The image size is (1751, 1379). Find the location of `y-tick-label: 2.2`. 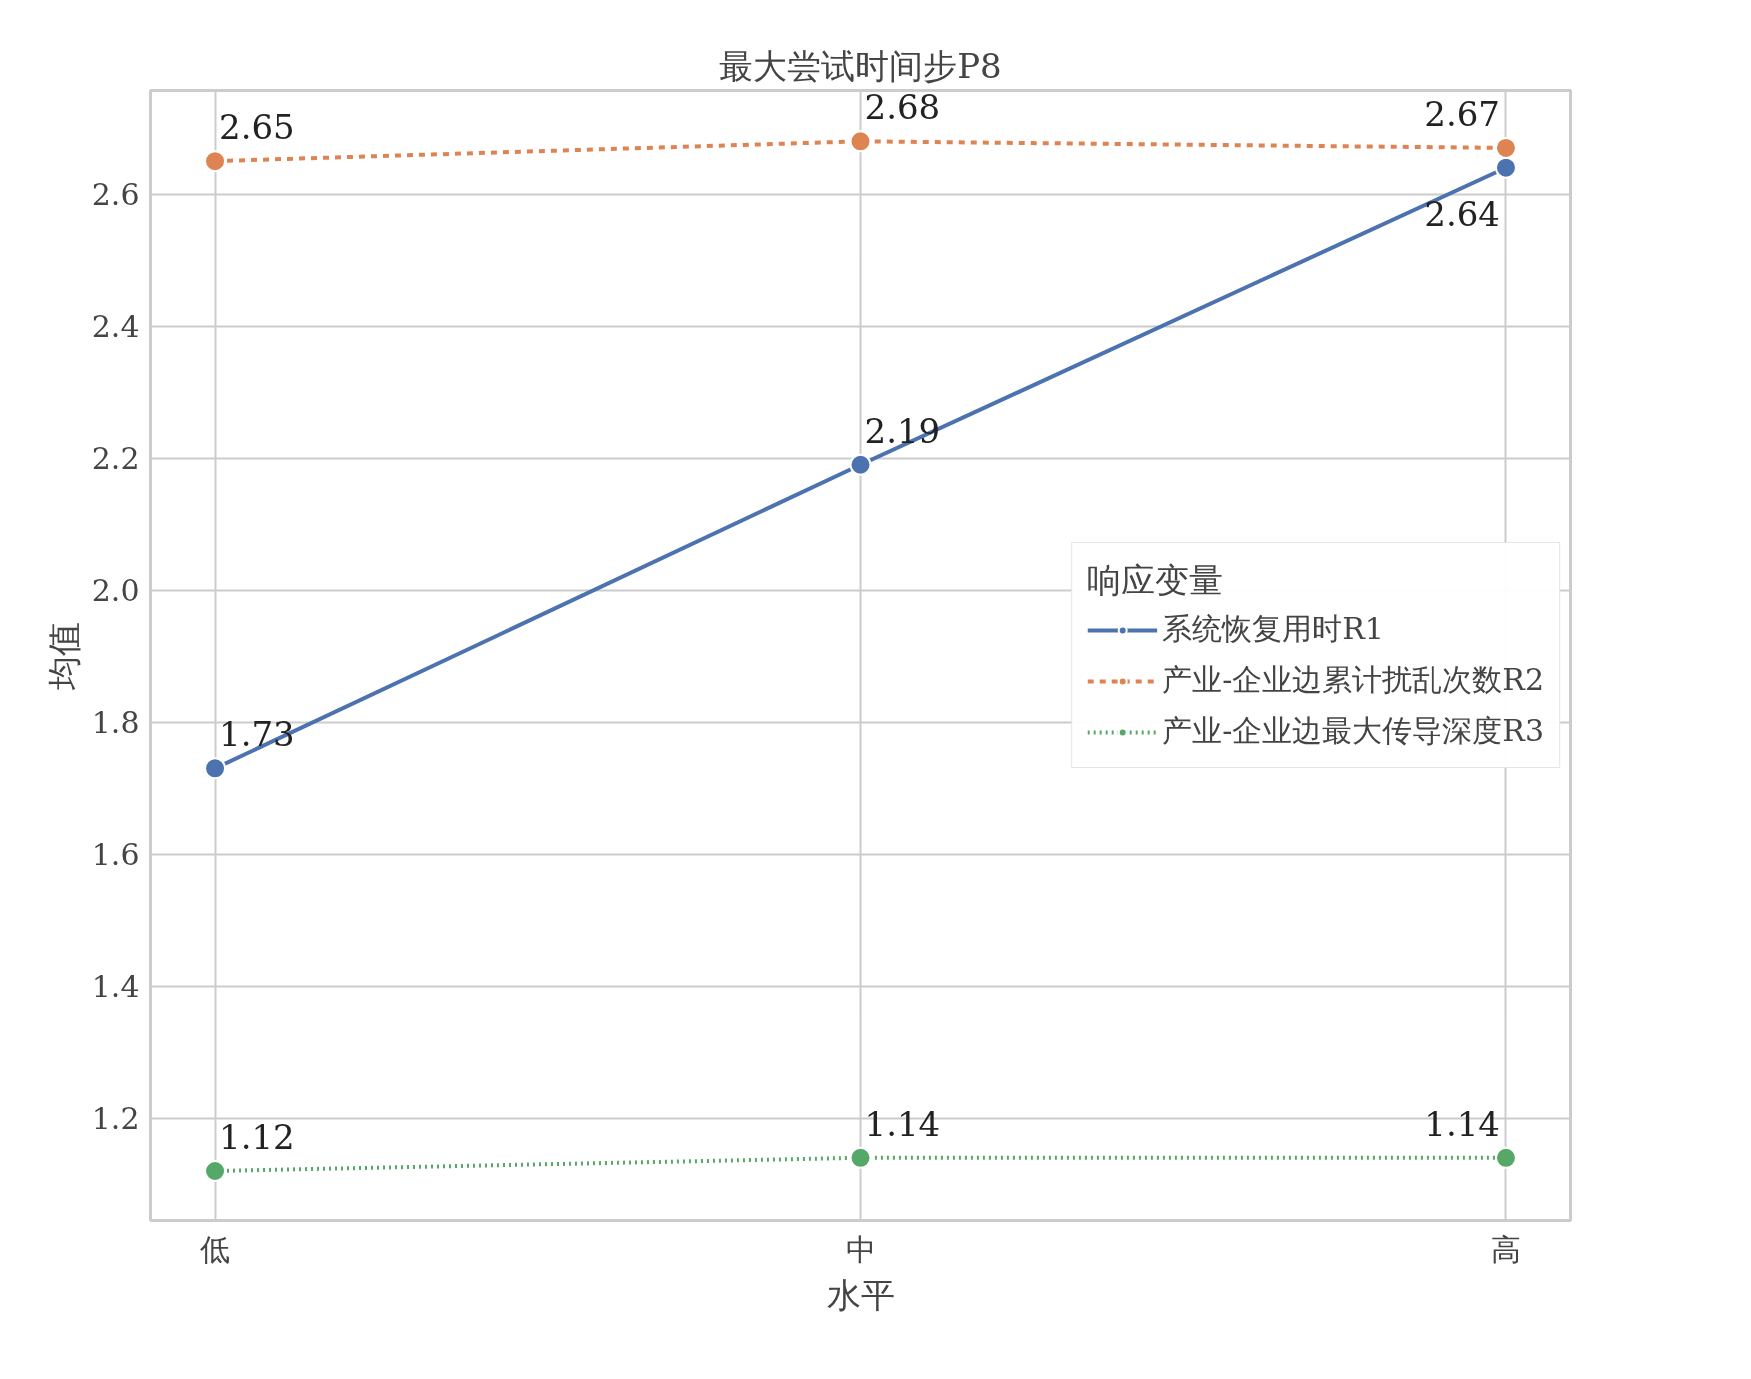

y-tick-label: 2.2 is located at coordinates (115, 459).